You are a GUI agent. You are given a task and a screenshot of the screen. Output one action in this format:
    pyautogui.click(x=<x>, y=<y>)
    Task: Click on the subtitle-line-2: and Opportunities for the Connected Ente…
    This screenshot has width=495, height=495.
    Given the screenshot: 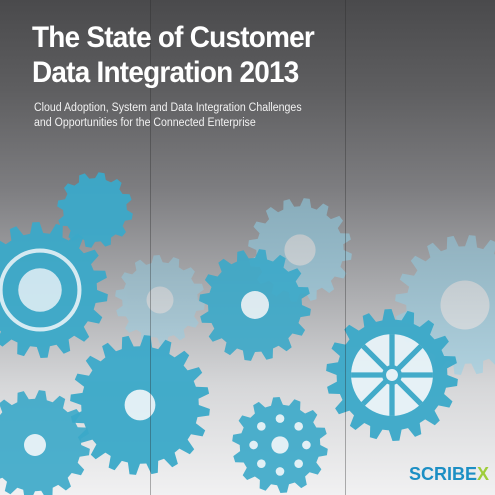 What is the action you would take?
    pyautogui.click(x=145, y=123)
    